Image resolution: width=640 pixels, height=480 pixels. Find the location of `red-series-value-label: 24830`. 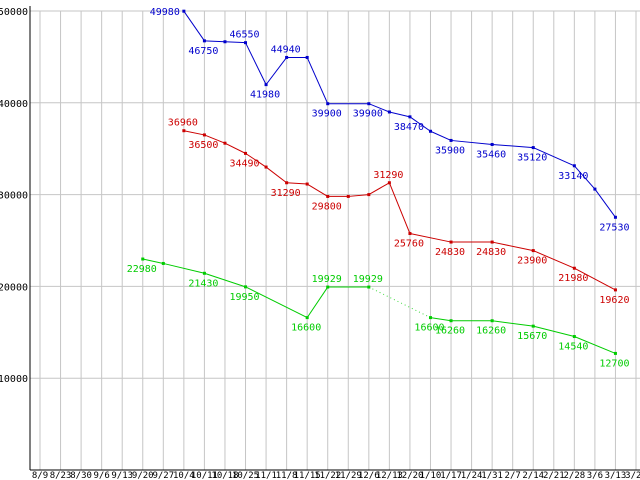

red-series-value-label: 24830 is located at coordinates (450, 252).